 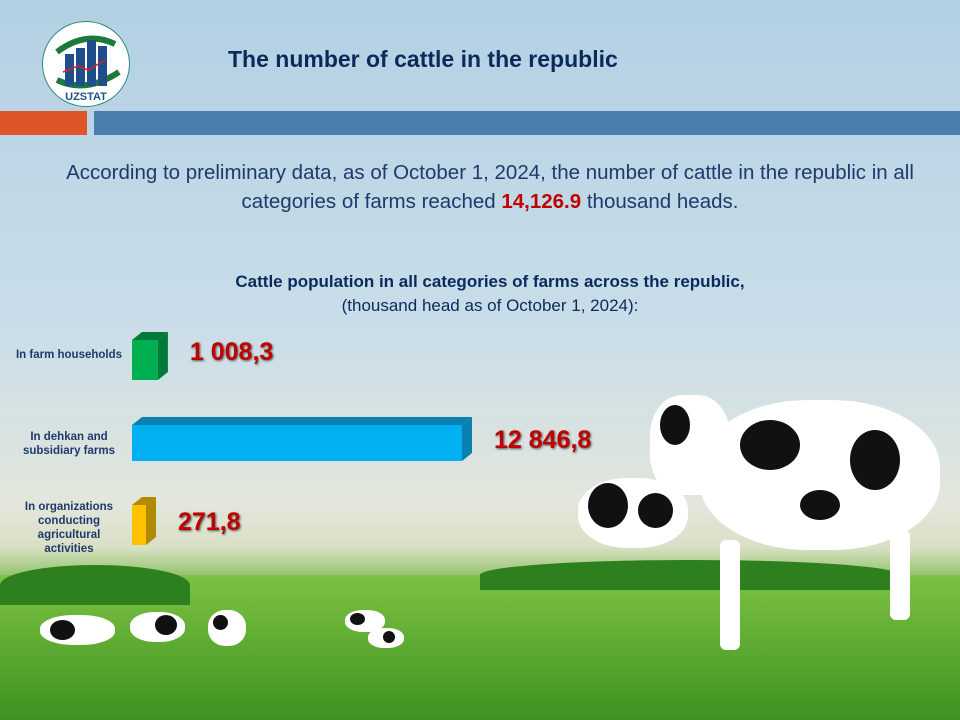 What do you see at coordinates (490, 305) in the screenshot?
I see `chart-subtitle: (thousand head as of October 1, 2024):` at bounding box center [490, 305].